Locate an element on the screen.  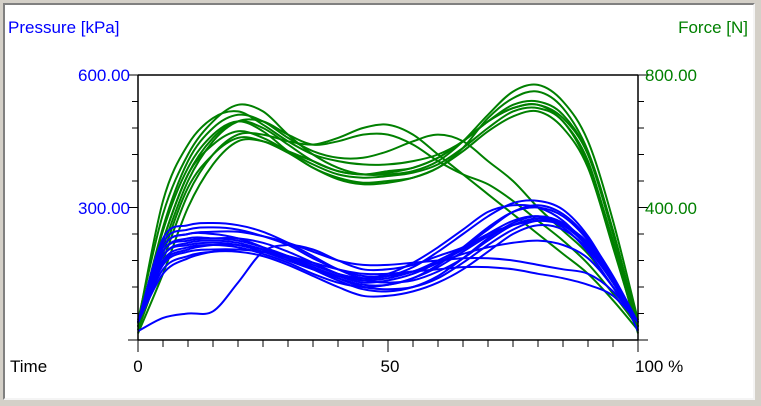
right-tick-label: 400.00 is located at coordinates (671, 208).